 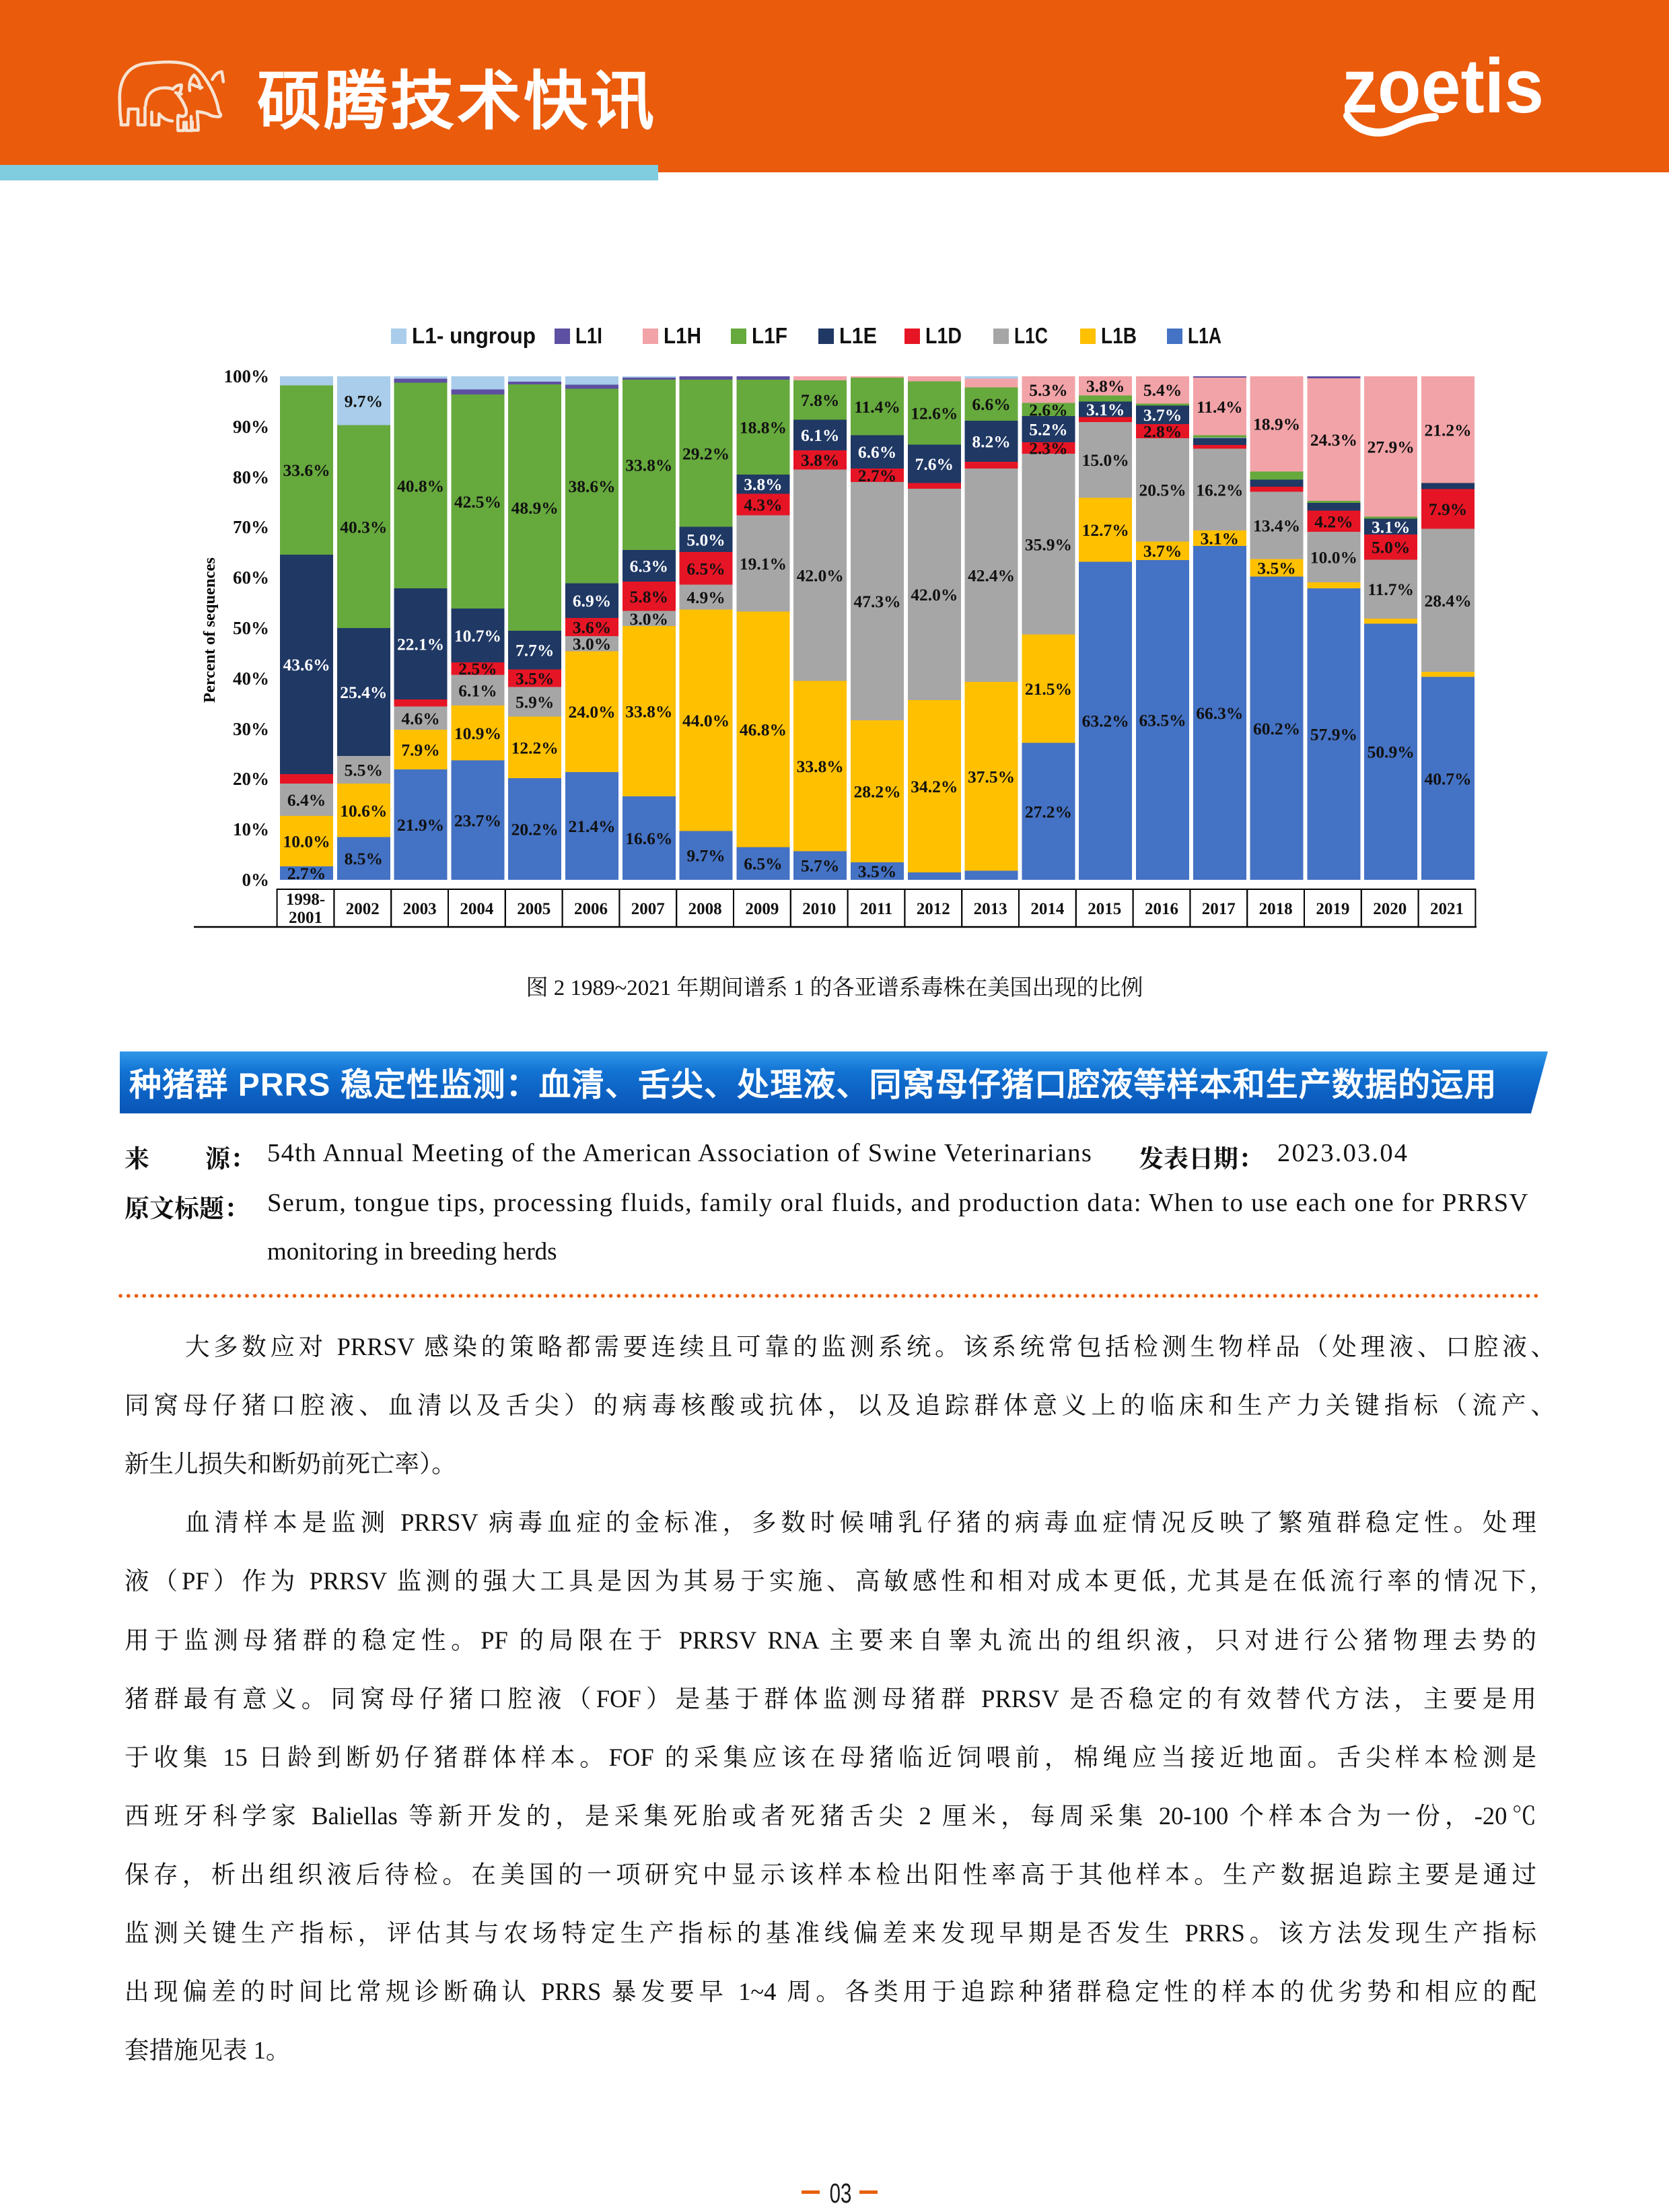 I want to click on svg-text: 7.8%, so click(x=820, y=400).